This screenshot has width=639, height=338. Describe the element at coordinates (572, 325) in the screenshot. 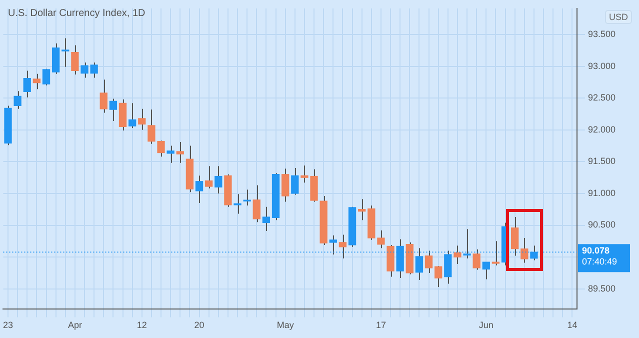

I see `x-tick-label: 14` at that location.